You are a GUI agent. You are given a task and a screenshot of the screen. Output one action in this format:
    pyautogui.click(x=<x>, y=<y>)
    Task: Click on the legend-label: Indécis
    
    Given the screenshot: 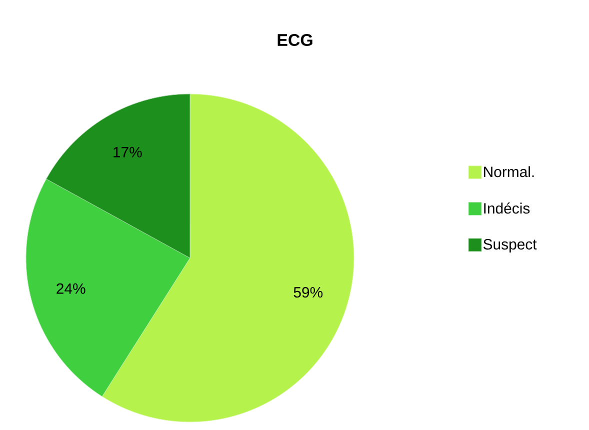 What is the action you would take?
    pyautogui.click(x=507, y=208)
    